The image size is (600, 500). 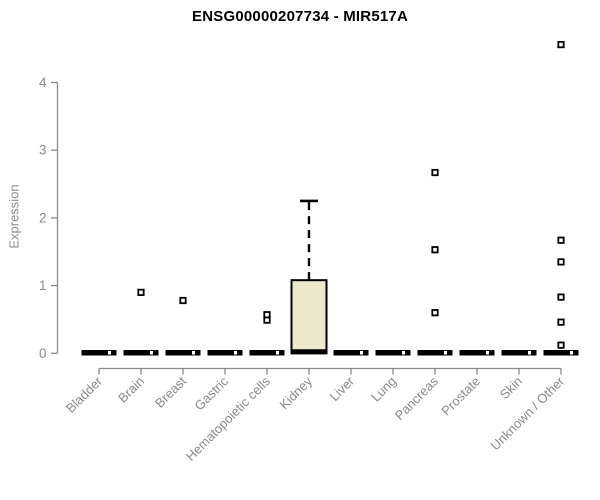 I want to click on y-axis-tick-label: 4, so click(x=43, y=82).